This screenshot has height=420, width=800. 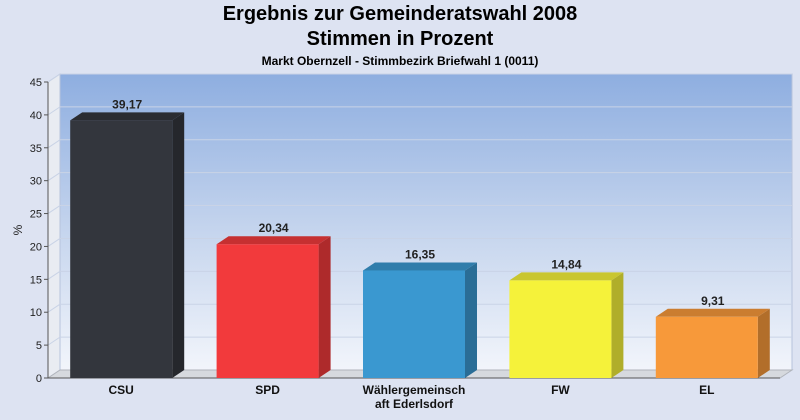 What do you see at coordinates (420, 254) in the screenshot?
I see `bar-value-label: 16,35` at bounding box center [420, 254].